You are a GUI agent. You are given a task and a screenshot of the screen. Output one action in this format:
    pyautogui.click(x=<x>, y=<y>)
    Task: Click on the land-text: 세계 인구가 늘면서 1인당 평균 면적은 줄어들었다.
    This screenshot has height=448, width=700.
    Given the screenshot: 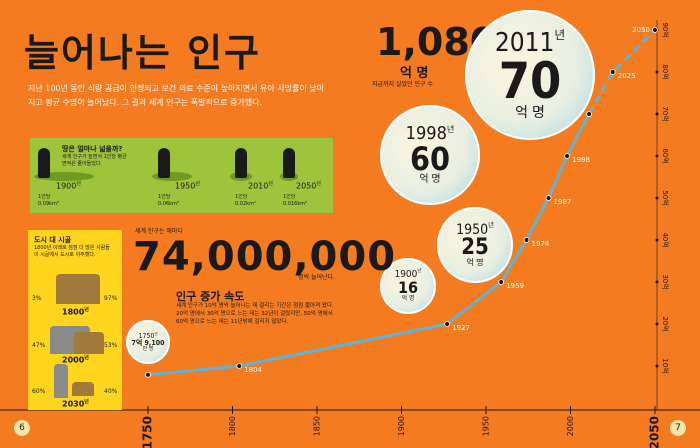 What is the action you would take?
    pyautogui.click(x=94, y=160)
    